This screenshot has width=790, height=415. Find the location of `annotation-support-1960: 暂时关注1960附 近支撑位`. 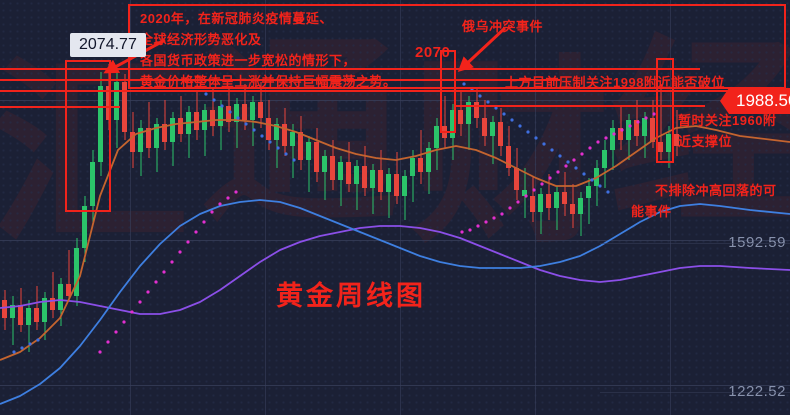

annotation-support-1960: 暂时关注1960附 近支撑位 is located at coordinates (727, 131).